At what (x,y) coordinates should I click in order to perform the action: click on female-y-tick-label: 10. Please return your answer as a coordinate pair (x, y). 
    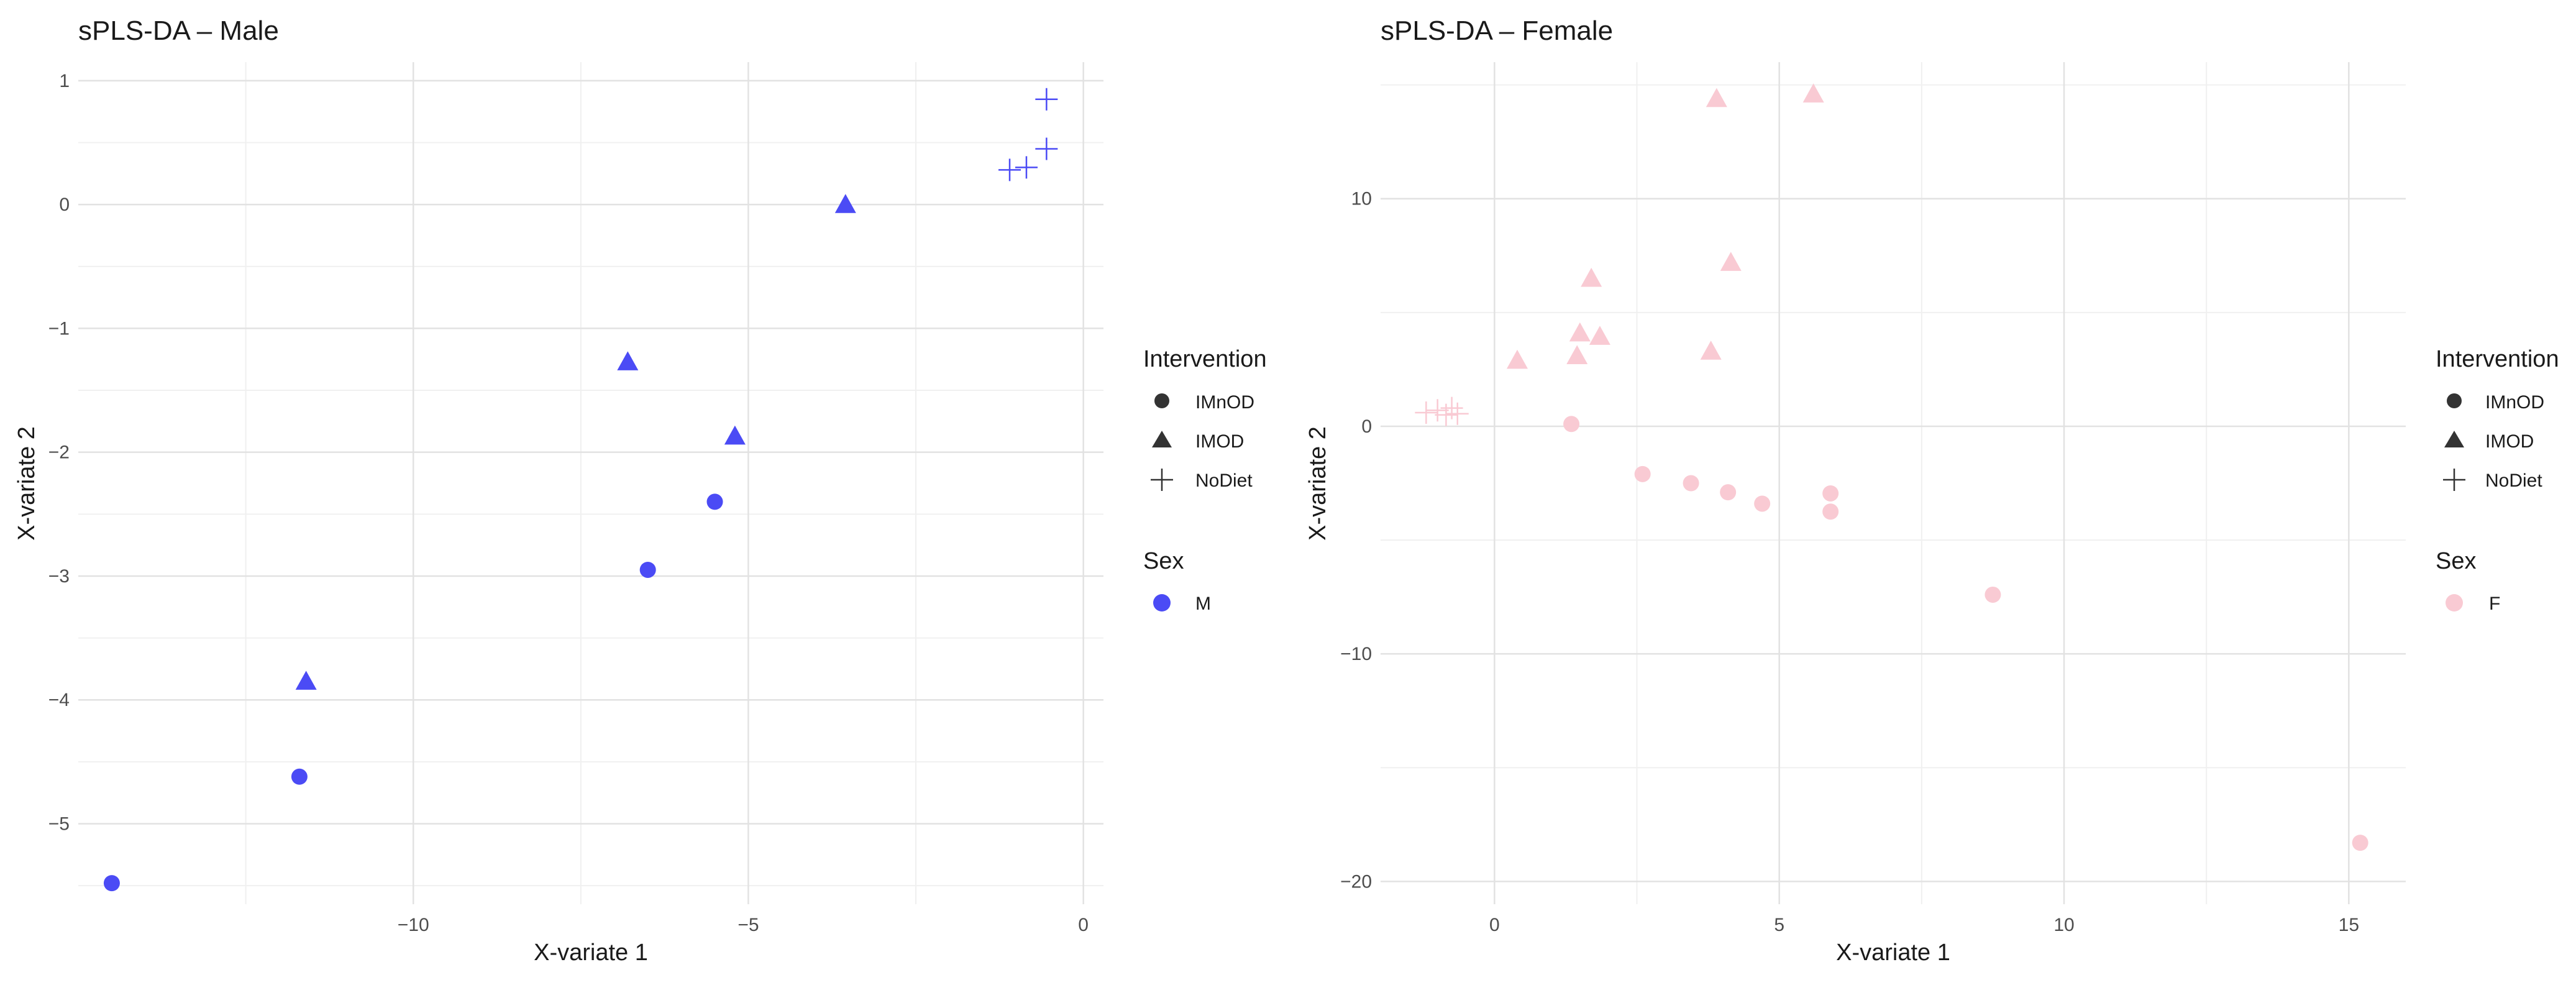
    Looking at the image, I should click on (1361, 199).